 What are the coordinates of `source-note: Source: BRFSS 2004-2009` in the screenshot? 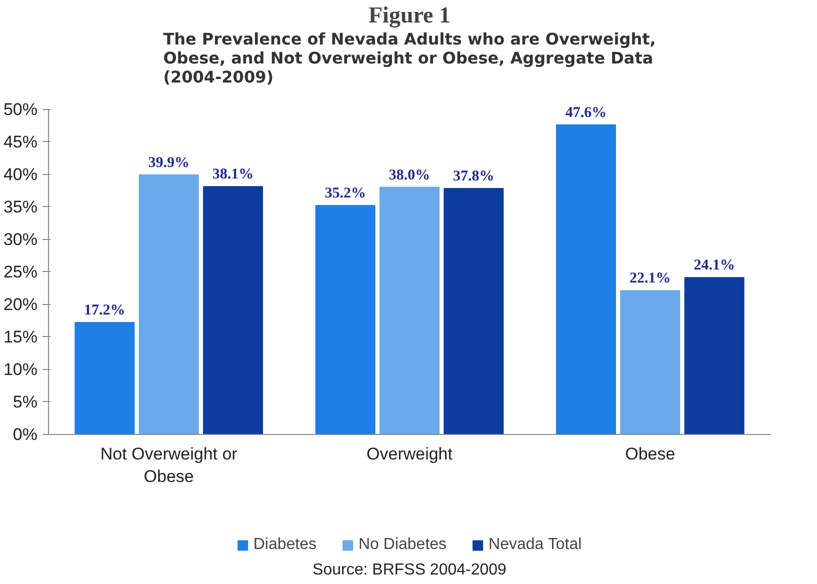 It's located at (409, 570).